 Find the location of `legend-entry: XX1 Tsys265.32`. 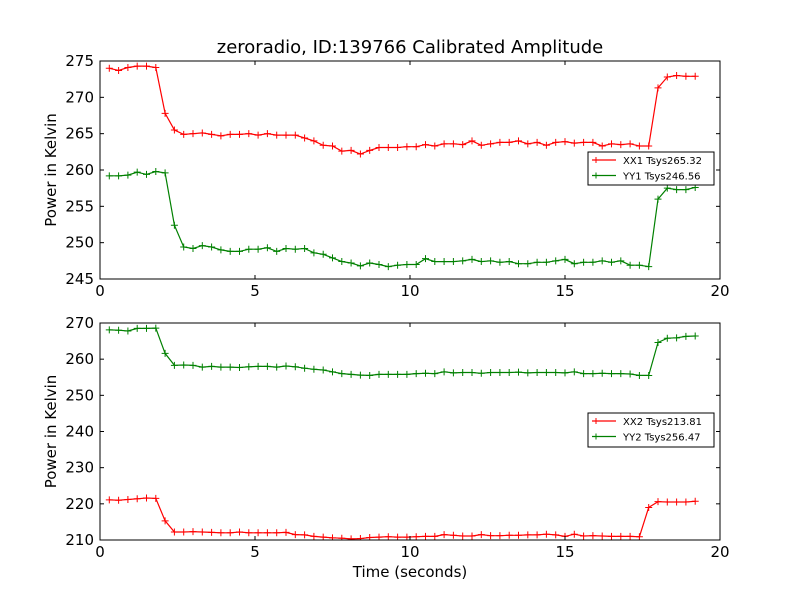

legend-entry: XX1 Tsys265.32 is located at coordinates (647, 161).